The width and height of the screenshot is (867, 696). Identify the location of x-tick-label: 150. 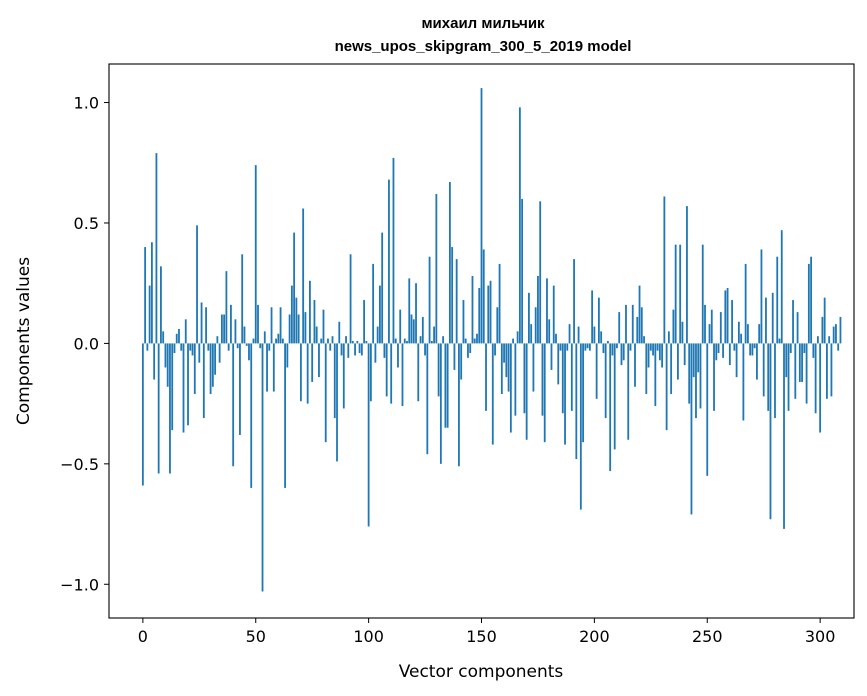
(481, 636).